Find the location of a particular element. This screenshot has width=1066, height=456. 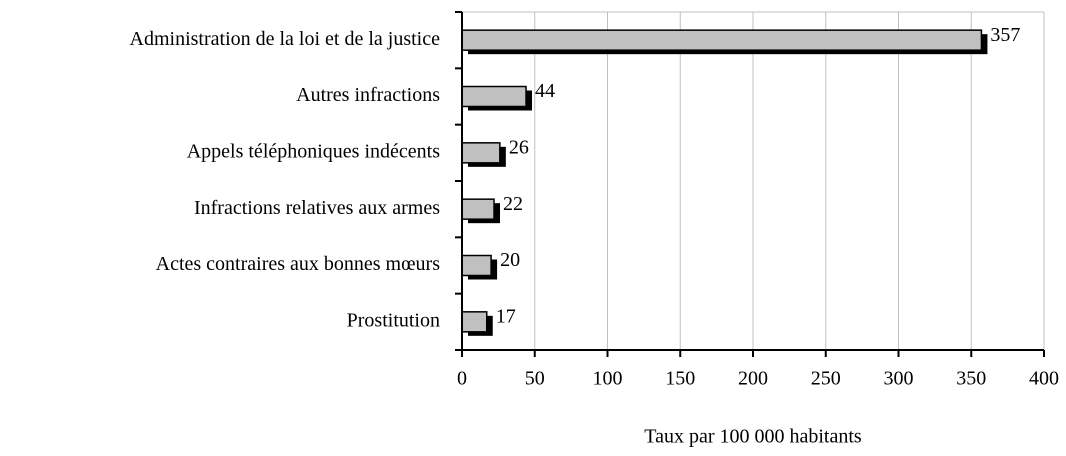

value-label: 22 is located at coordinates (513, 204).